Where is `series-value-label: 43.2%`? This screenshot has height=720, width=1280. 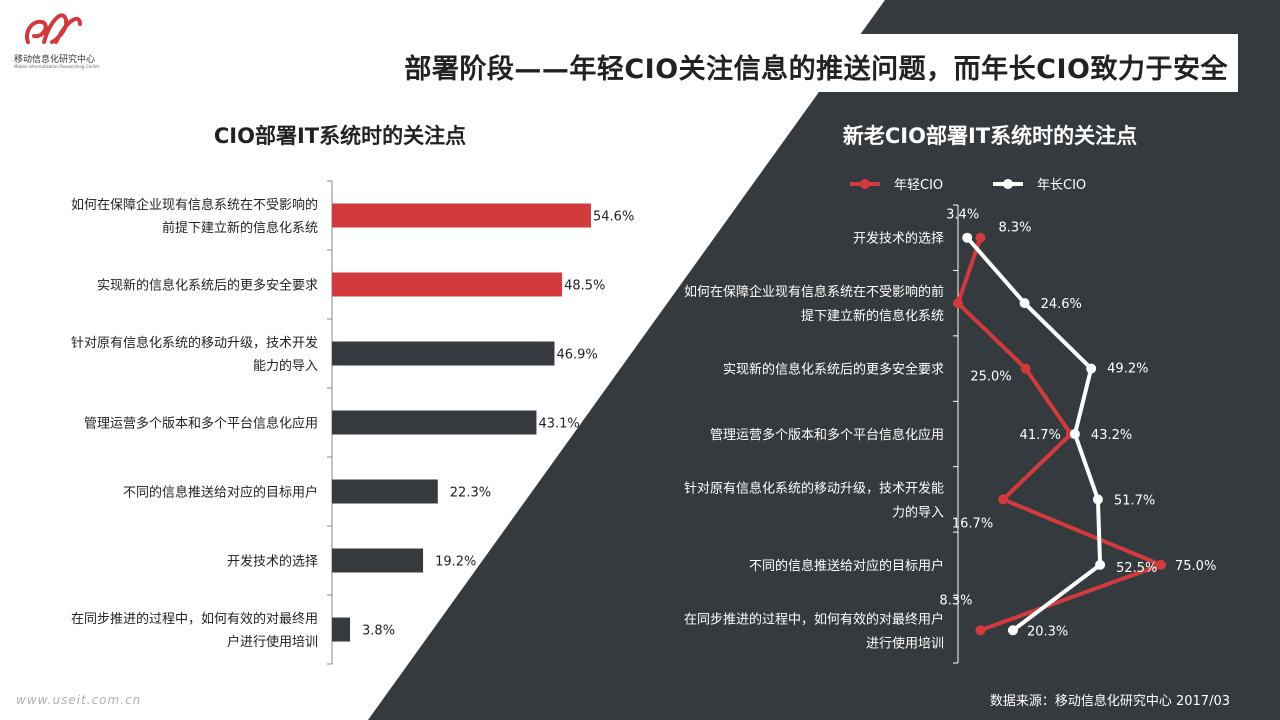
series-value-label: 43.2% is located at coordinates (1111, 435).